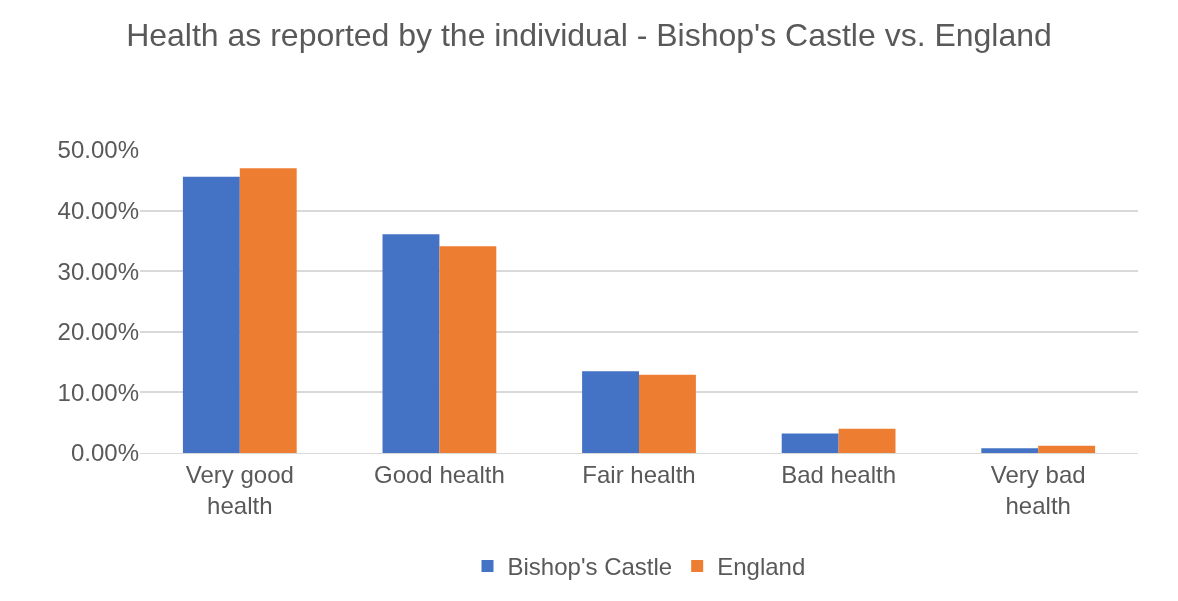  I want to click on chart-title: Health as reported by the individual - Bishop's Castle vs. England, so click(589, 35).